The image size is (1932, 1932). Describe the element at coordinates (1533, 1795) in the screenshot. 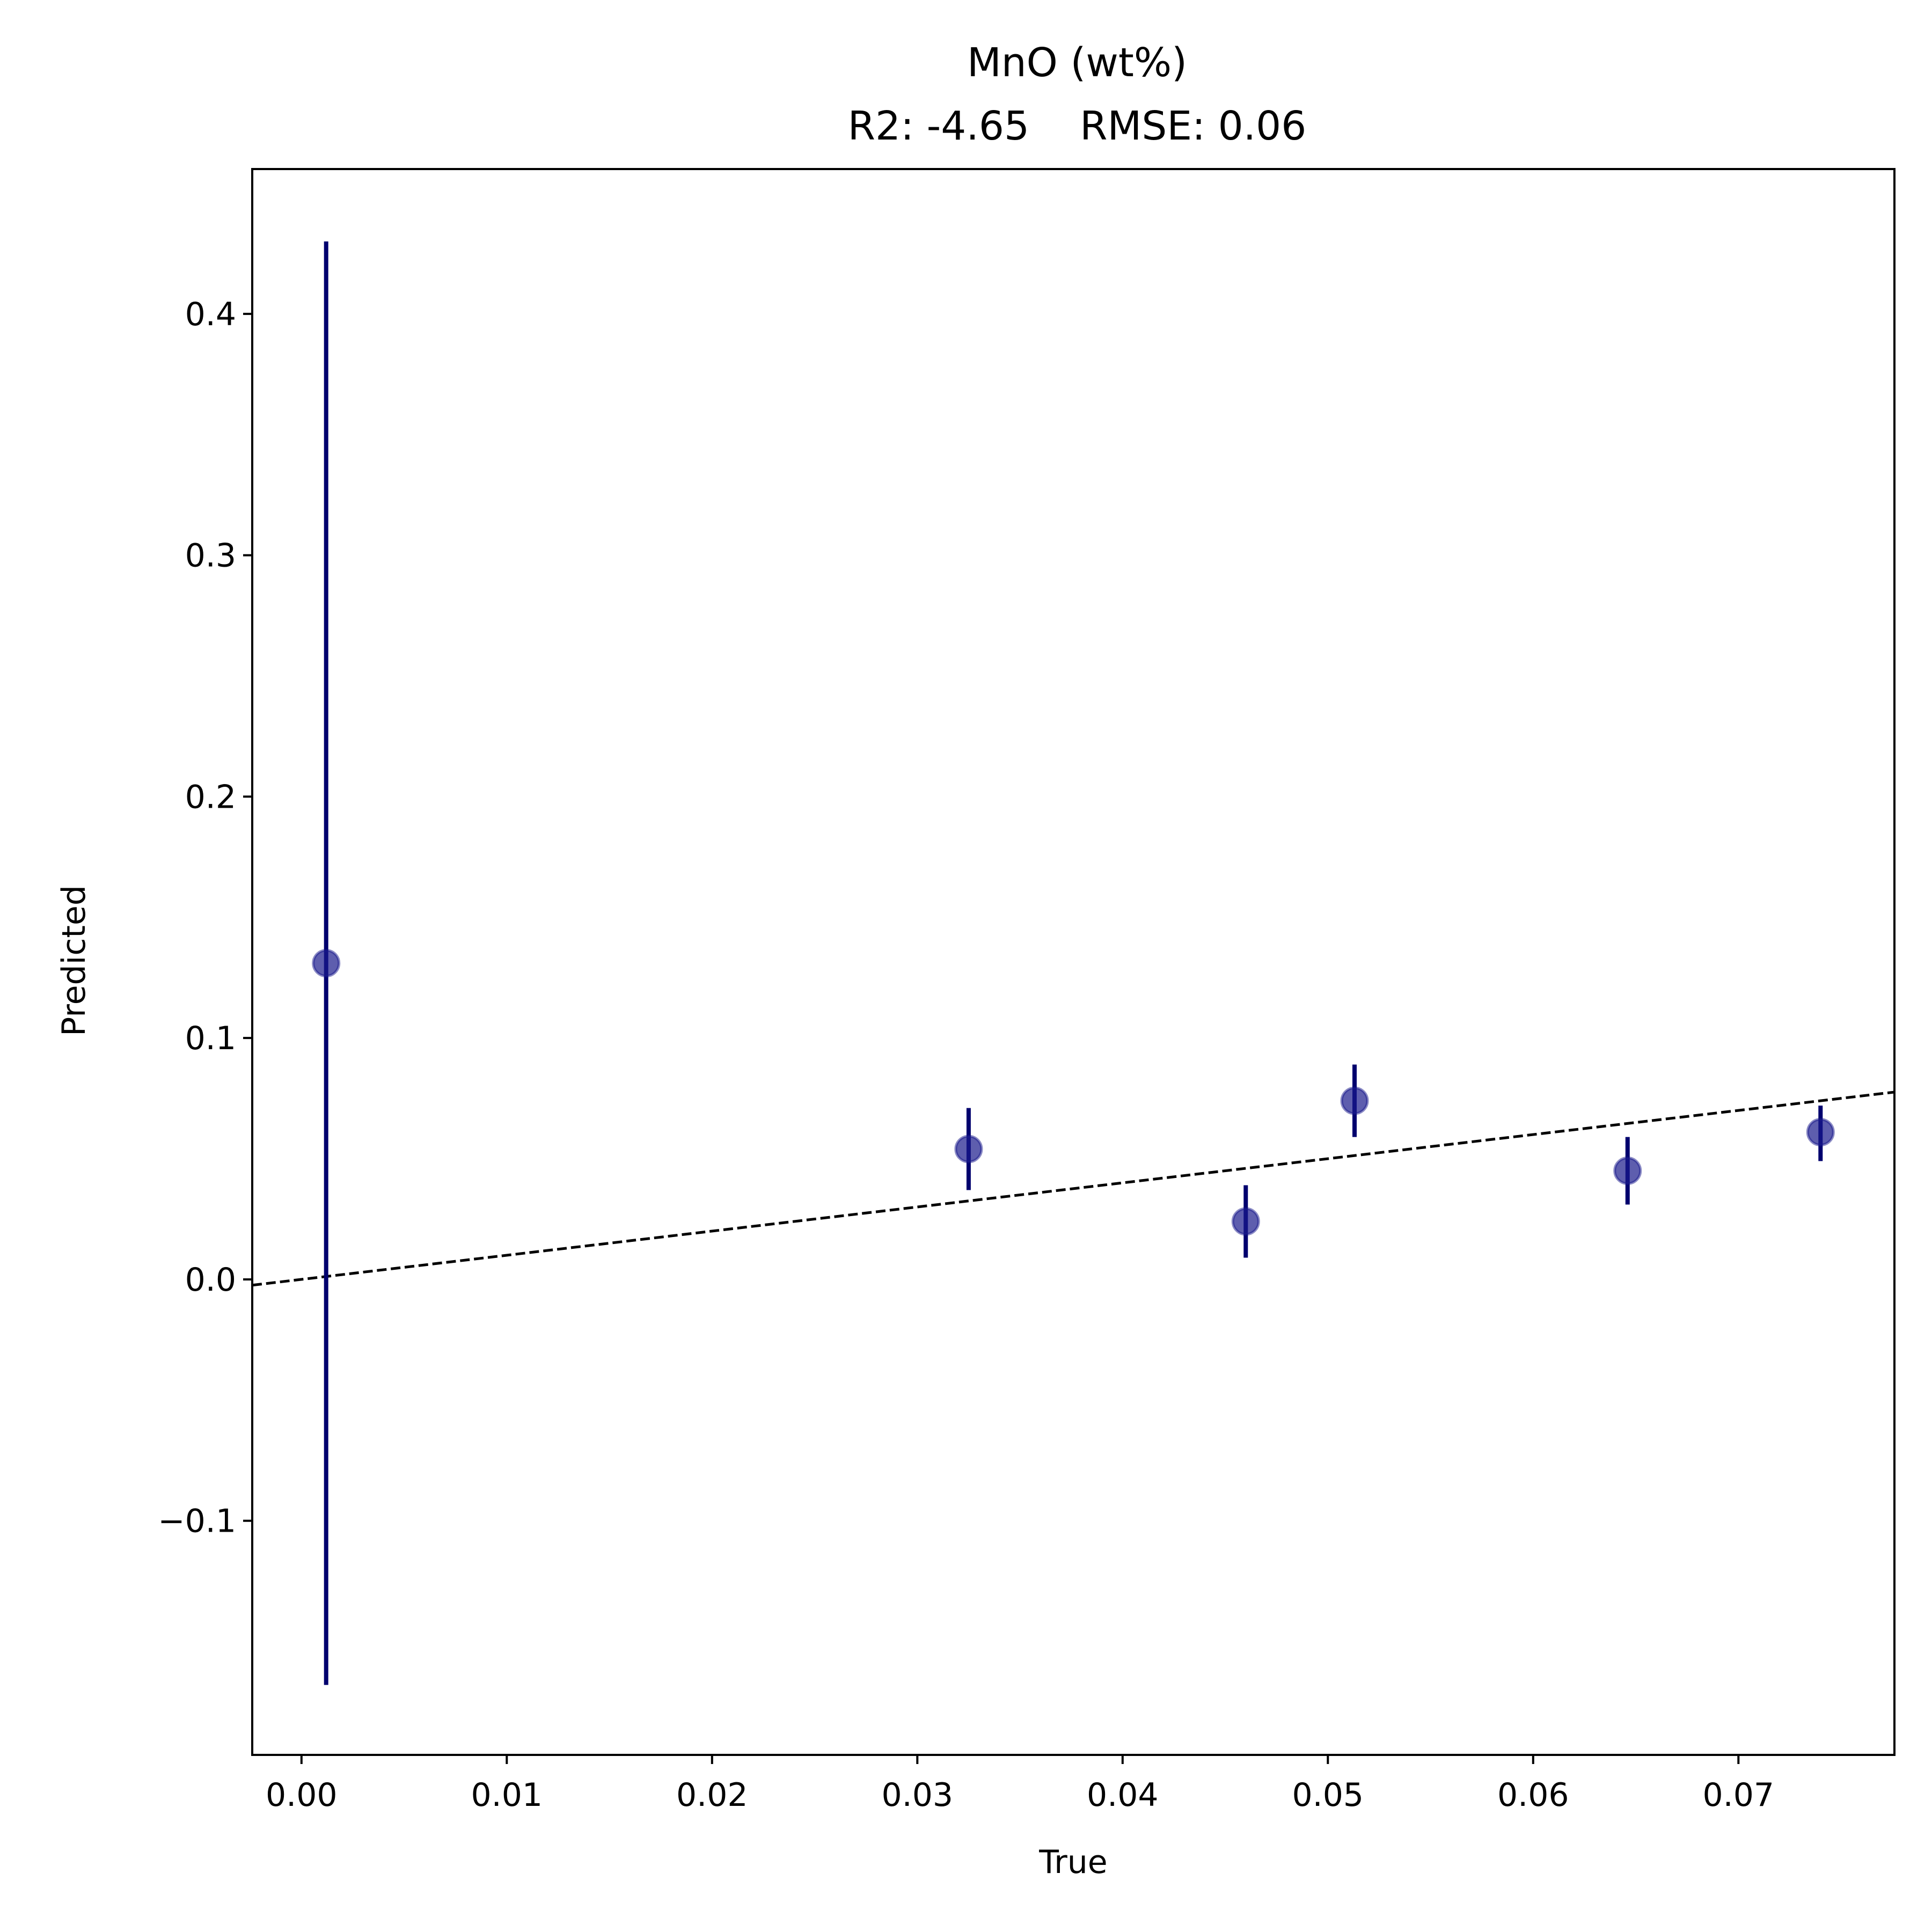

I see `x-tick-label-6: 0.06` at that location.